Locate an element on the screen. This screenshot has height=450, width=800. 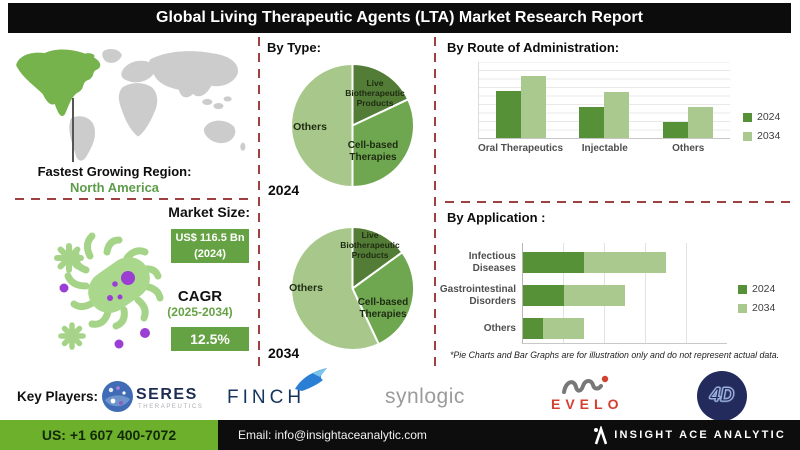
microbe-body is located at coordinates (119, 285).